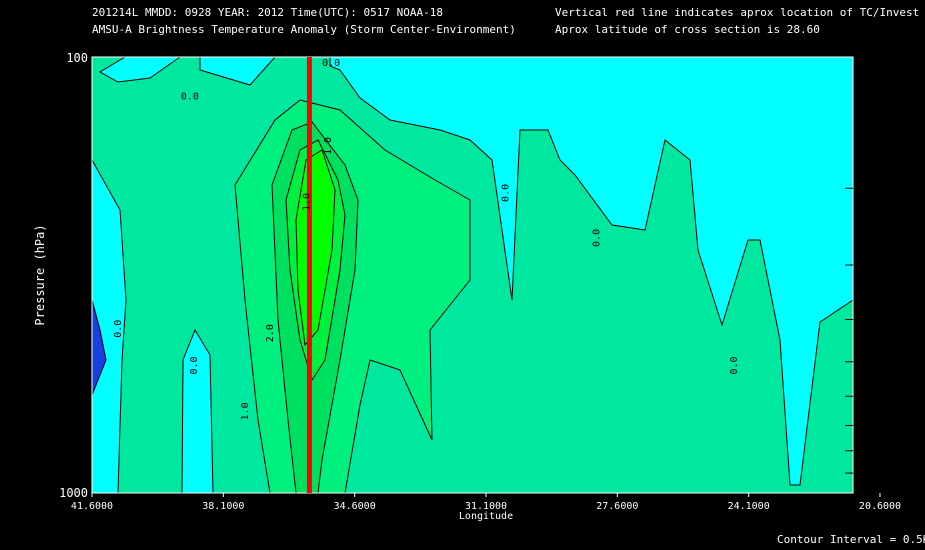 This screenshot has width=925, height=550. I want to click on x-tick-label: 31.1000, so click(486, 506).